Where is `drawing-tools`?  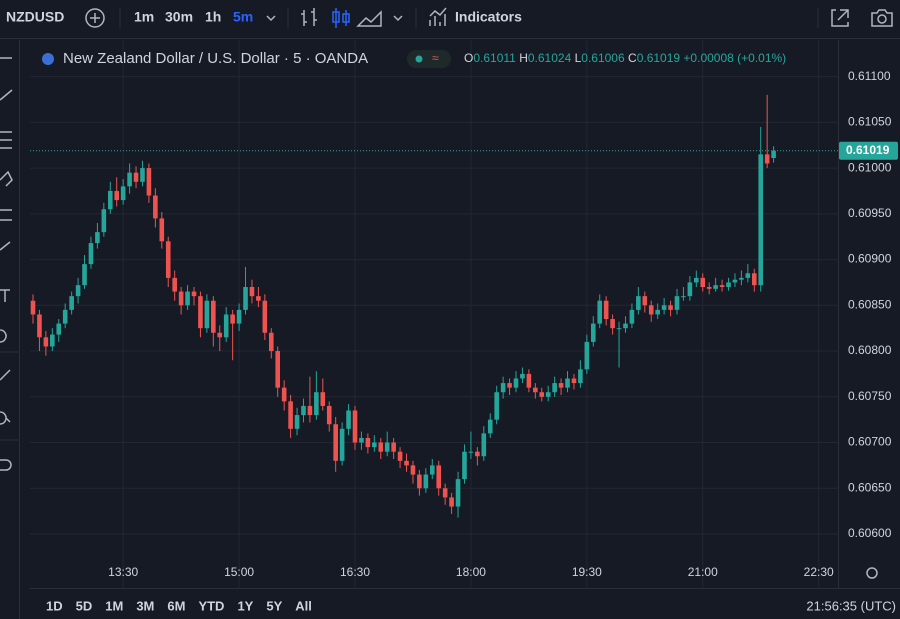
drawing-tools is located at coordinates (6, 264).